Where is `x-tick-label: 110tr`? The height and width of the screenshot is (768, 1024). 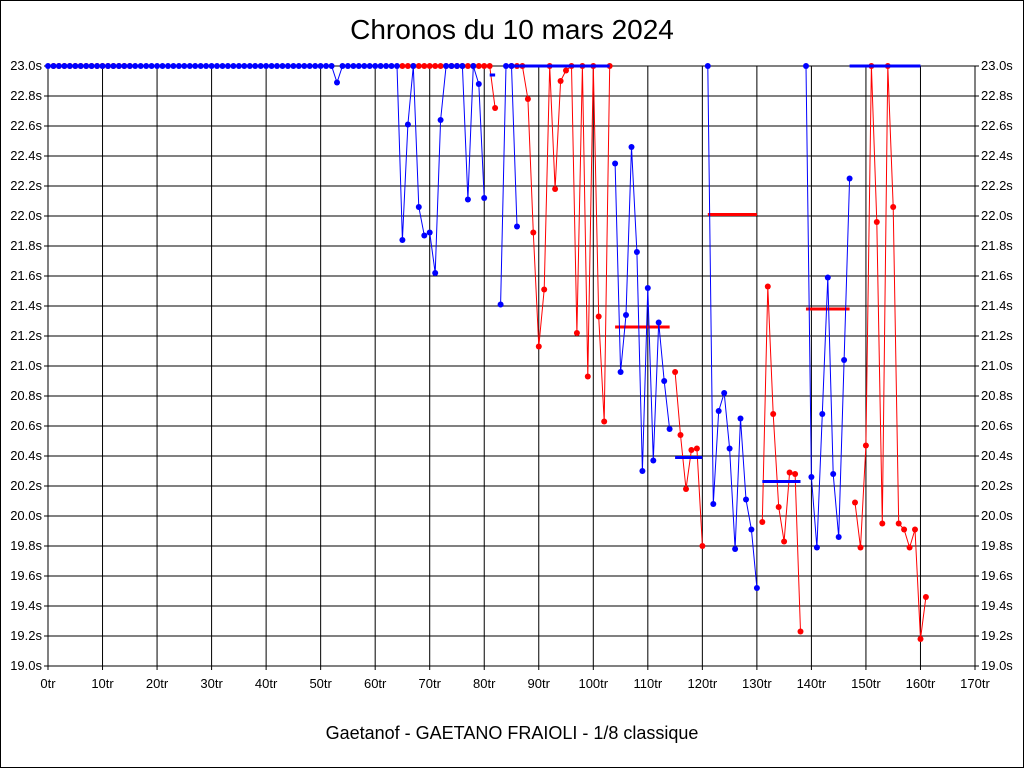
x-tick-label: 110tr is located at coordinates (647, 683).